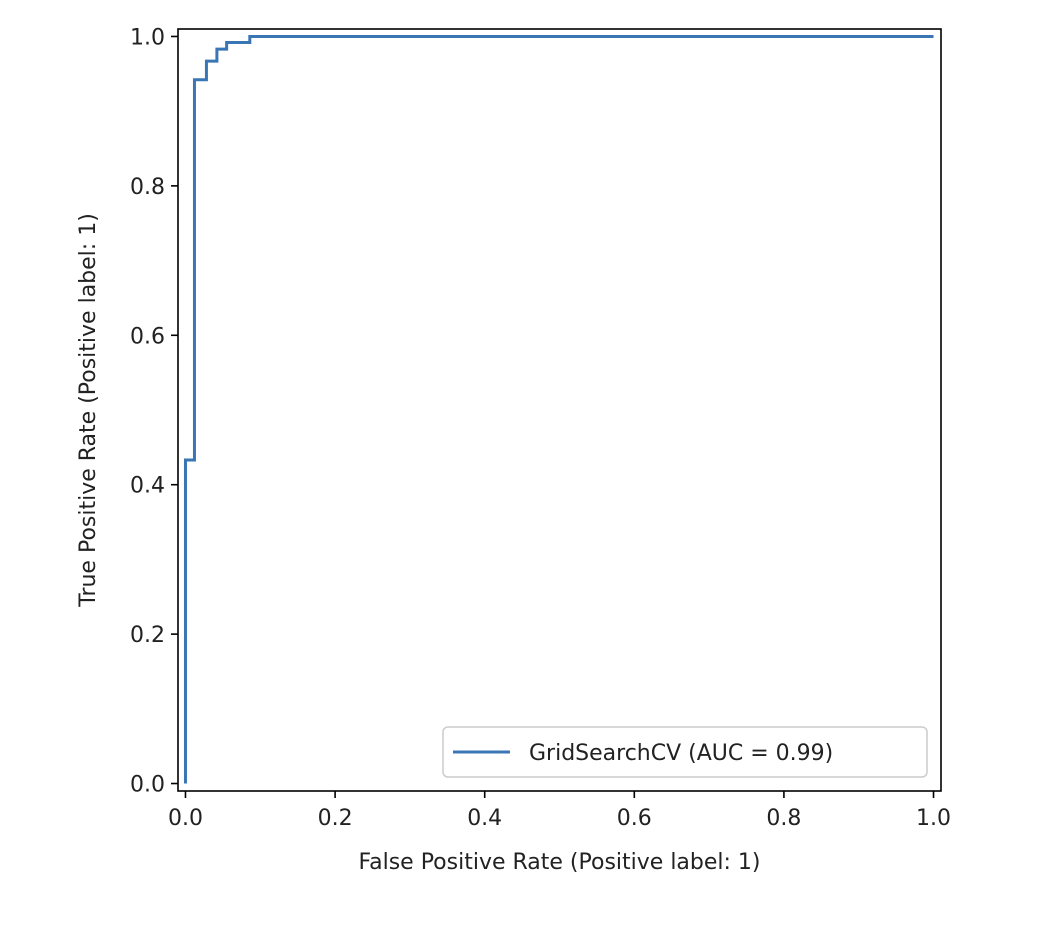 This screenshot has width=1058, height=926. Describe the element at coordinates (147, 785) in the screenshot. I see `y-tick-label: 0.0` at that location.